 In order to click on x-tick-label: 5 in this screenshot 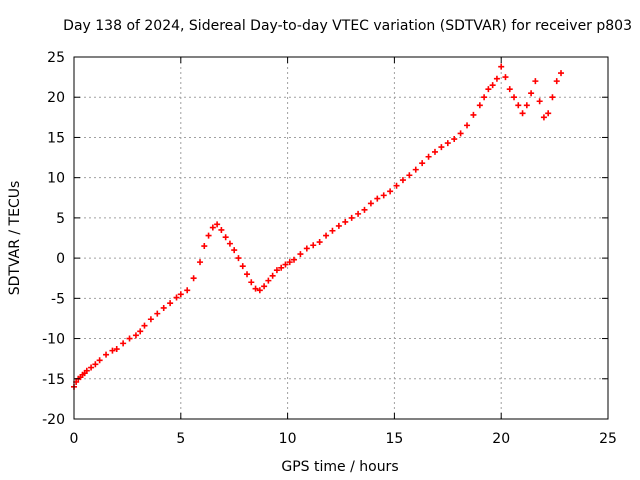, I will do `click(180, 439)`.